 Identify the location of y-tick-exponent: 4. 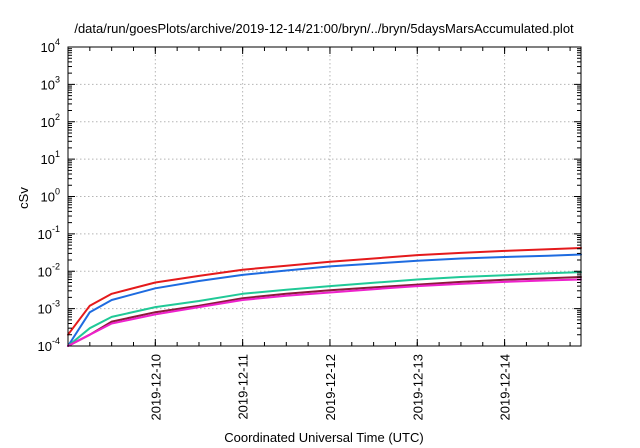
(57, 42).